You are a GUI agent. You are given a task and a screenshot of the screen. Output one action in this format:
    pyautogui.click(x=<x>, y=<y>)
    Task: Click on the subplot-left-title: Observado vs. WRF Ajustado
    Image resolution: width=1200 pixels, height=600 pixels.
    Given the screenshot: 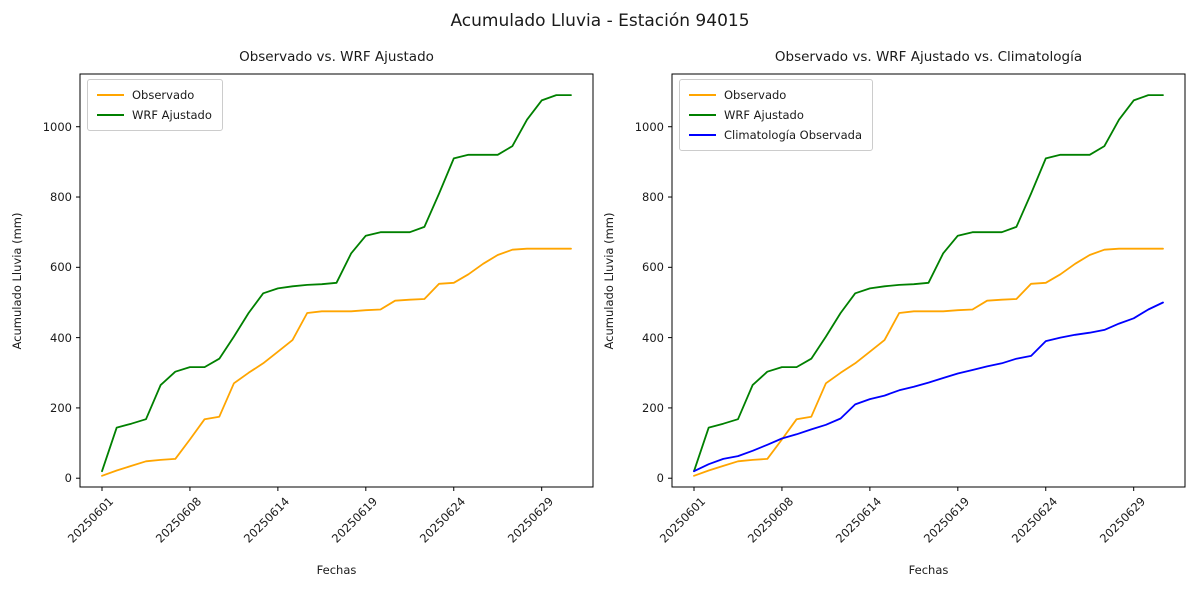 What is the action you would take?
    pyautogui.click(x=336, y=57)
    